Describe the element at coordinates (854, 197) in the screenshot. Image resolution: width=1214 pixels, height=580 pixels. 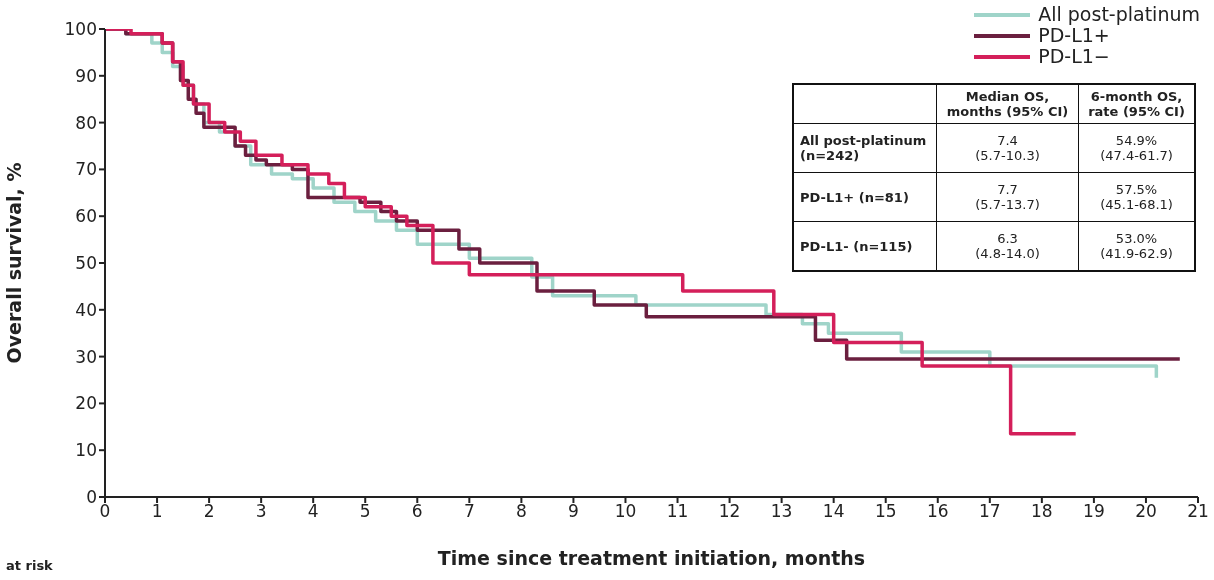
I see `category-label: PD-L1+ (n=81)` at that location.